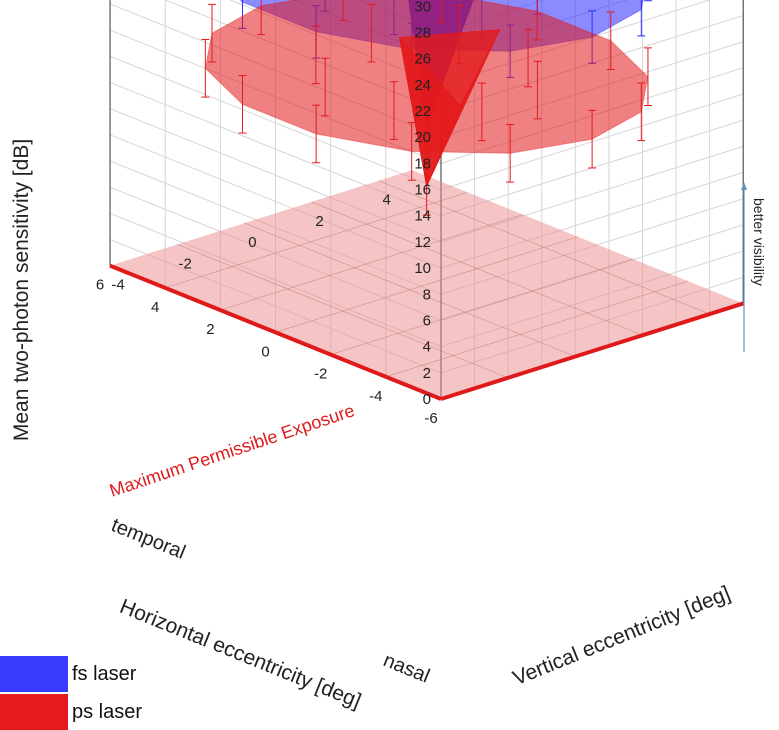  I want to click on legend-swatch-fs, so click(34, 674).